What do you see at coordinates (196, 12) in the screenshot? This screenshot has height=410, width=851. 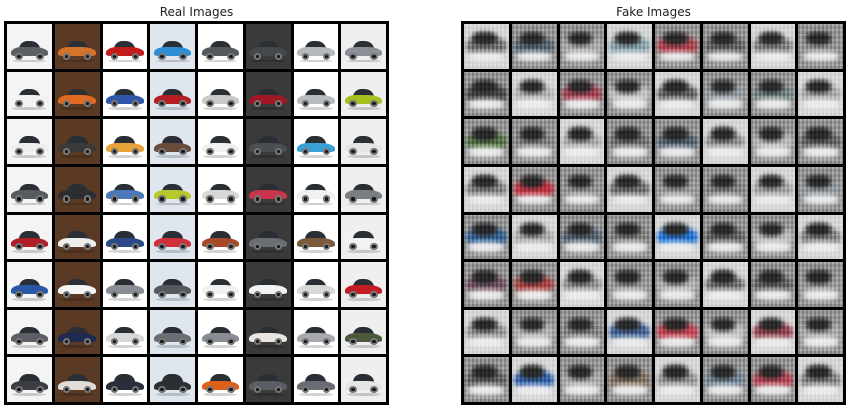 I see `real-images-title: Real Images` at bounding box center [196, 12].